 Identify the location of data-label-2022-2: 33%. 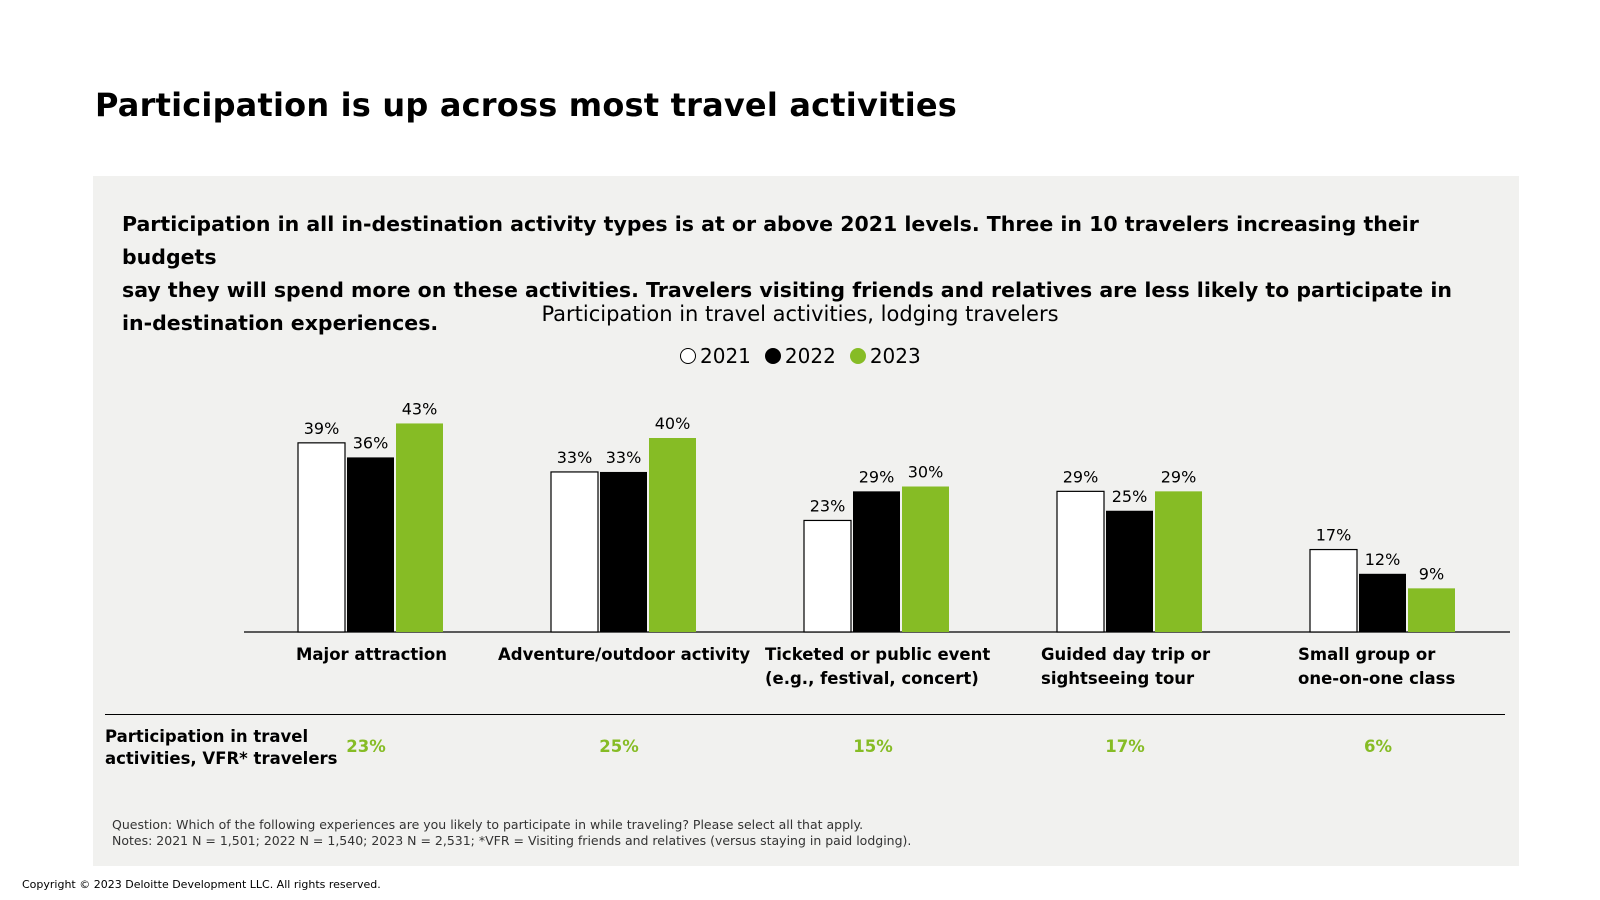
(624, 457).